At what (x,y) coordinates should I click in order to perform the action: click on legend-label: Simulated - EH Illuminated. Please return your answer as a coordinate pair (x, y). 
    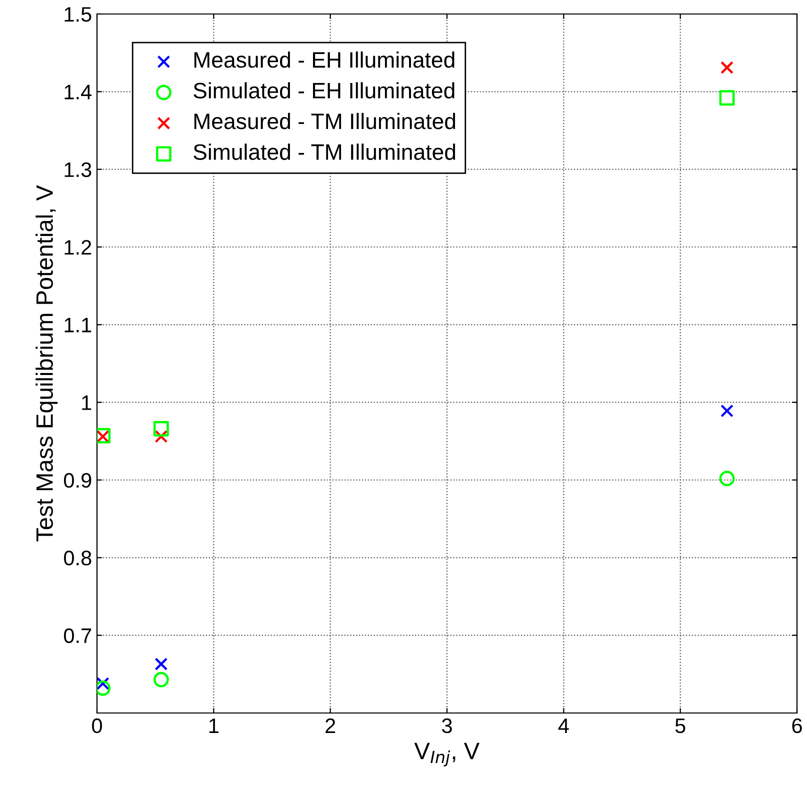
    Looking at the image, I should click on (324, 90).